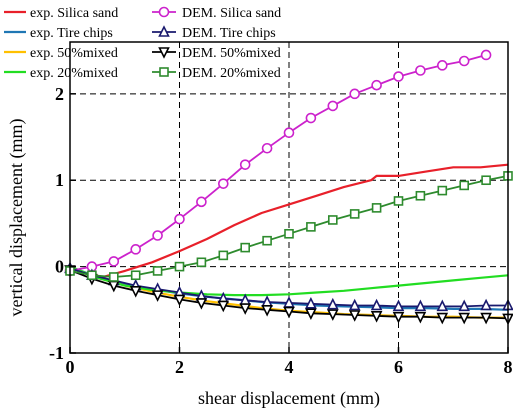 The image size is (513, 412). Describe the element at coordinates (289, 367) in the screenshot. I see `x-tick-label: 4` at that location.